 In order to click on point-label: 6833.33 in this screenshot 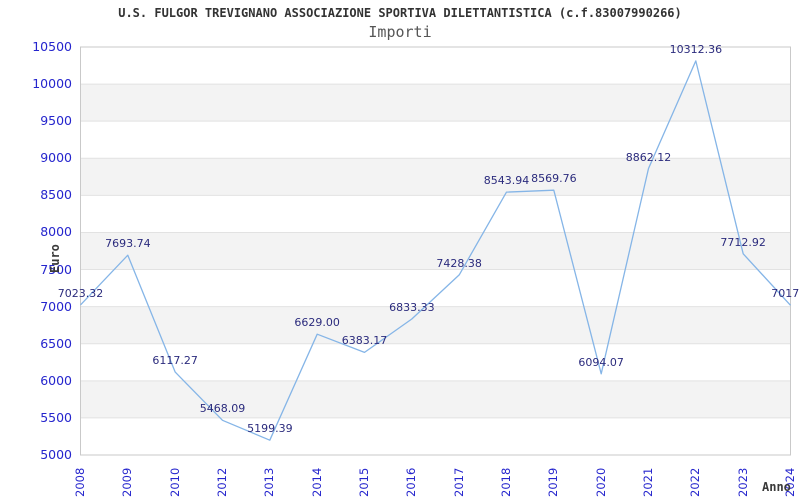, I will do `click(412, 307)`.